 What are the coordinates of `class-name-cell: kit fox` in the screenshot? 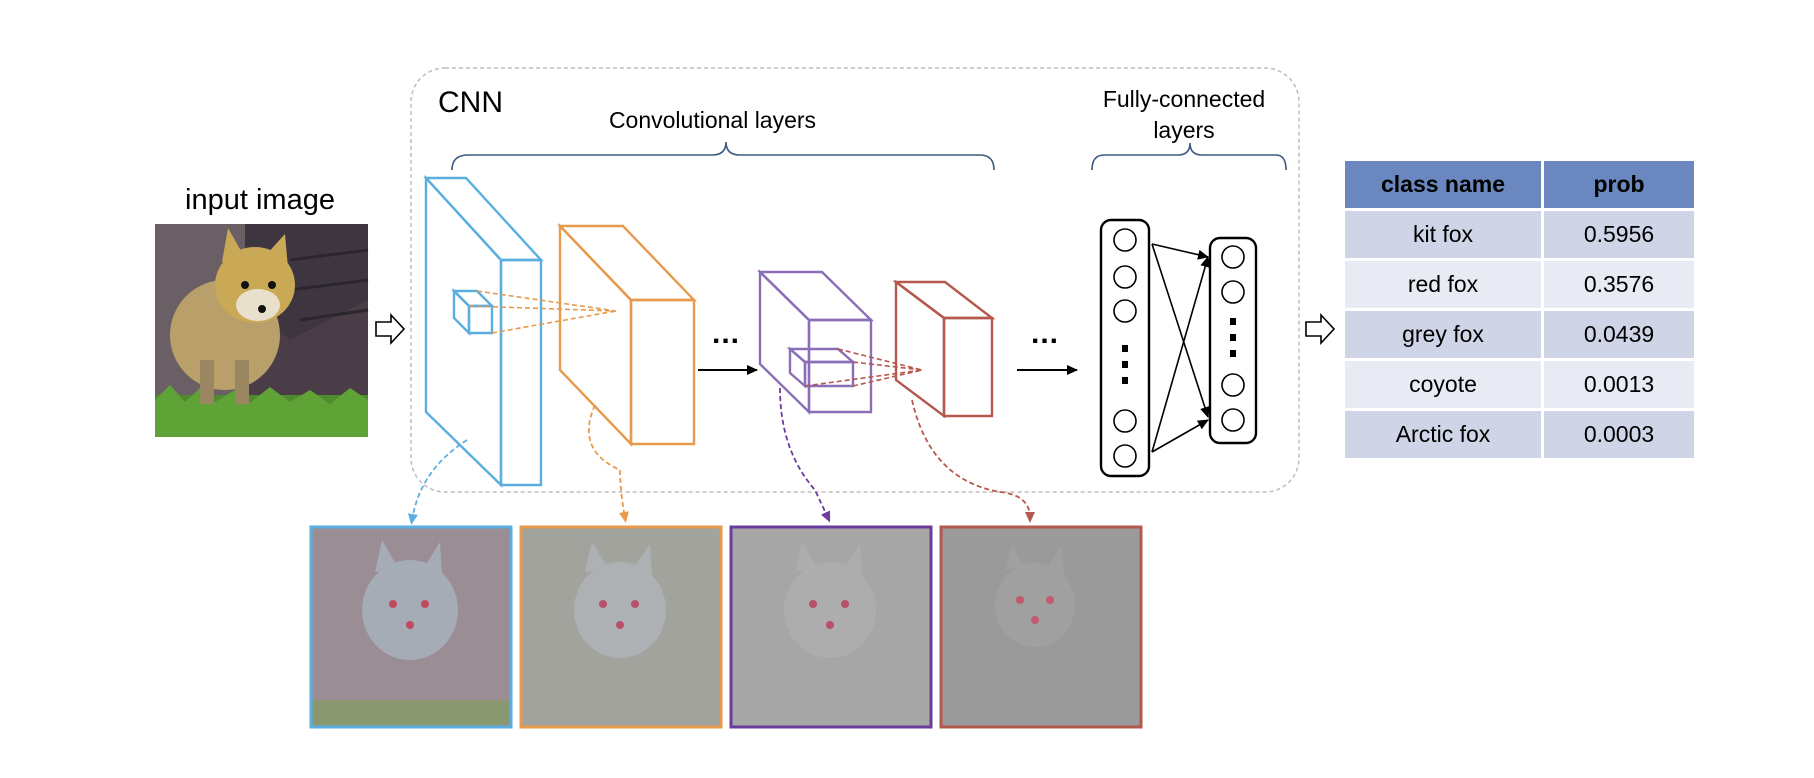 It's located at (1443, 234).